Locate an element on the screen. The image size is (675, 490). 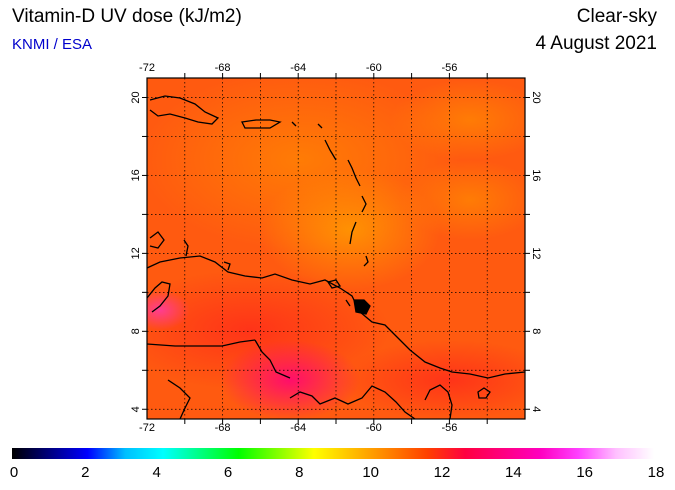
colorbar-label: 16 is located at coordinates (584, 472).